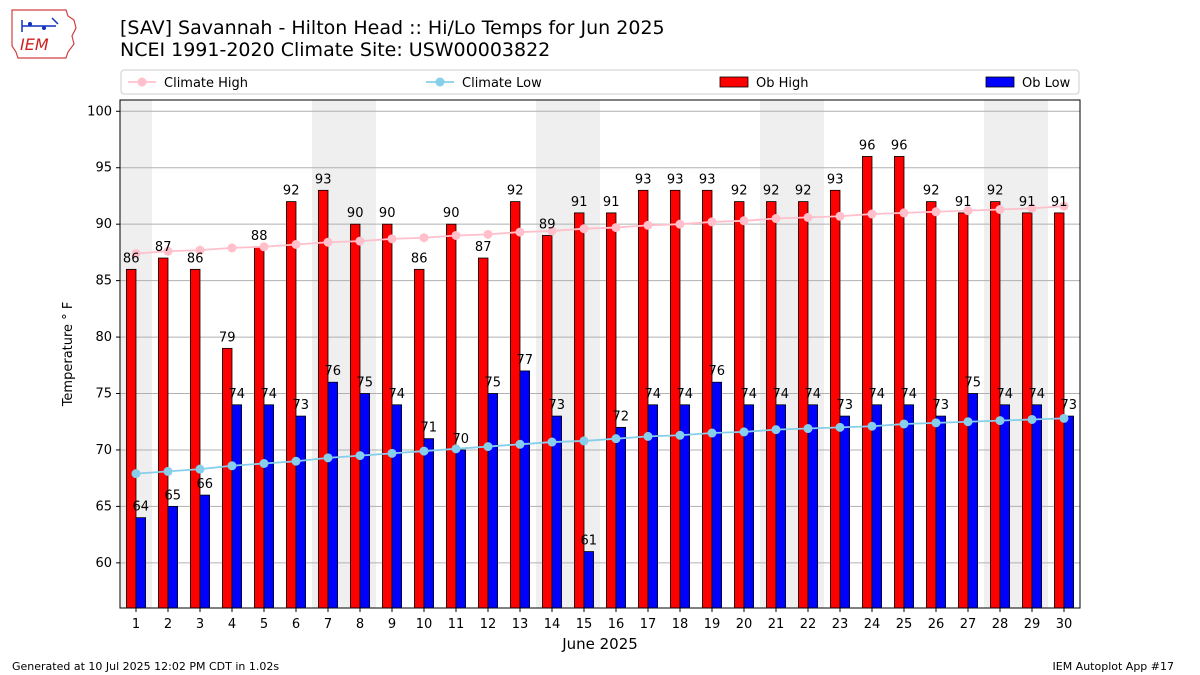 This screenshot has height=675, width=1200. What do you see at coordinates (712, 624) in the screenshot?
I see `x-tick-label: 19` at bounding box center [712, 624].